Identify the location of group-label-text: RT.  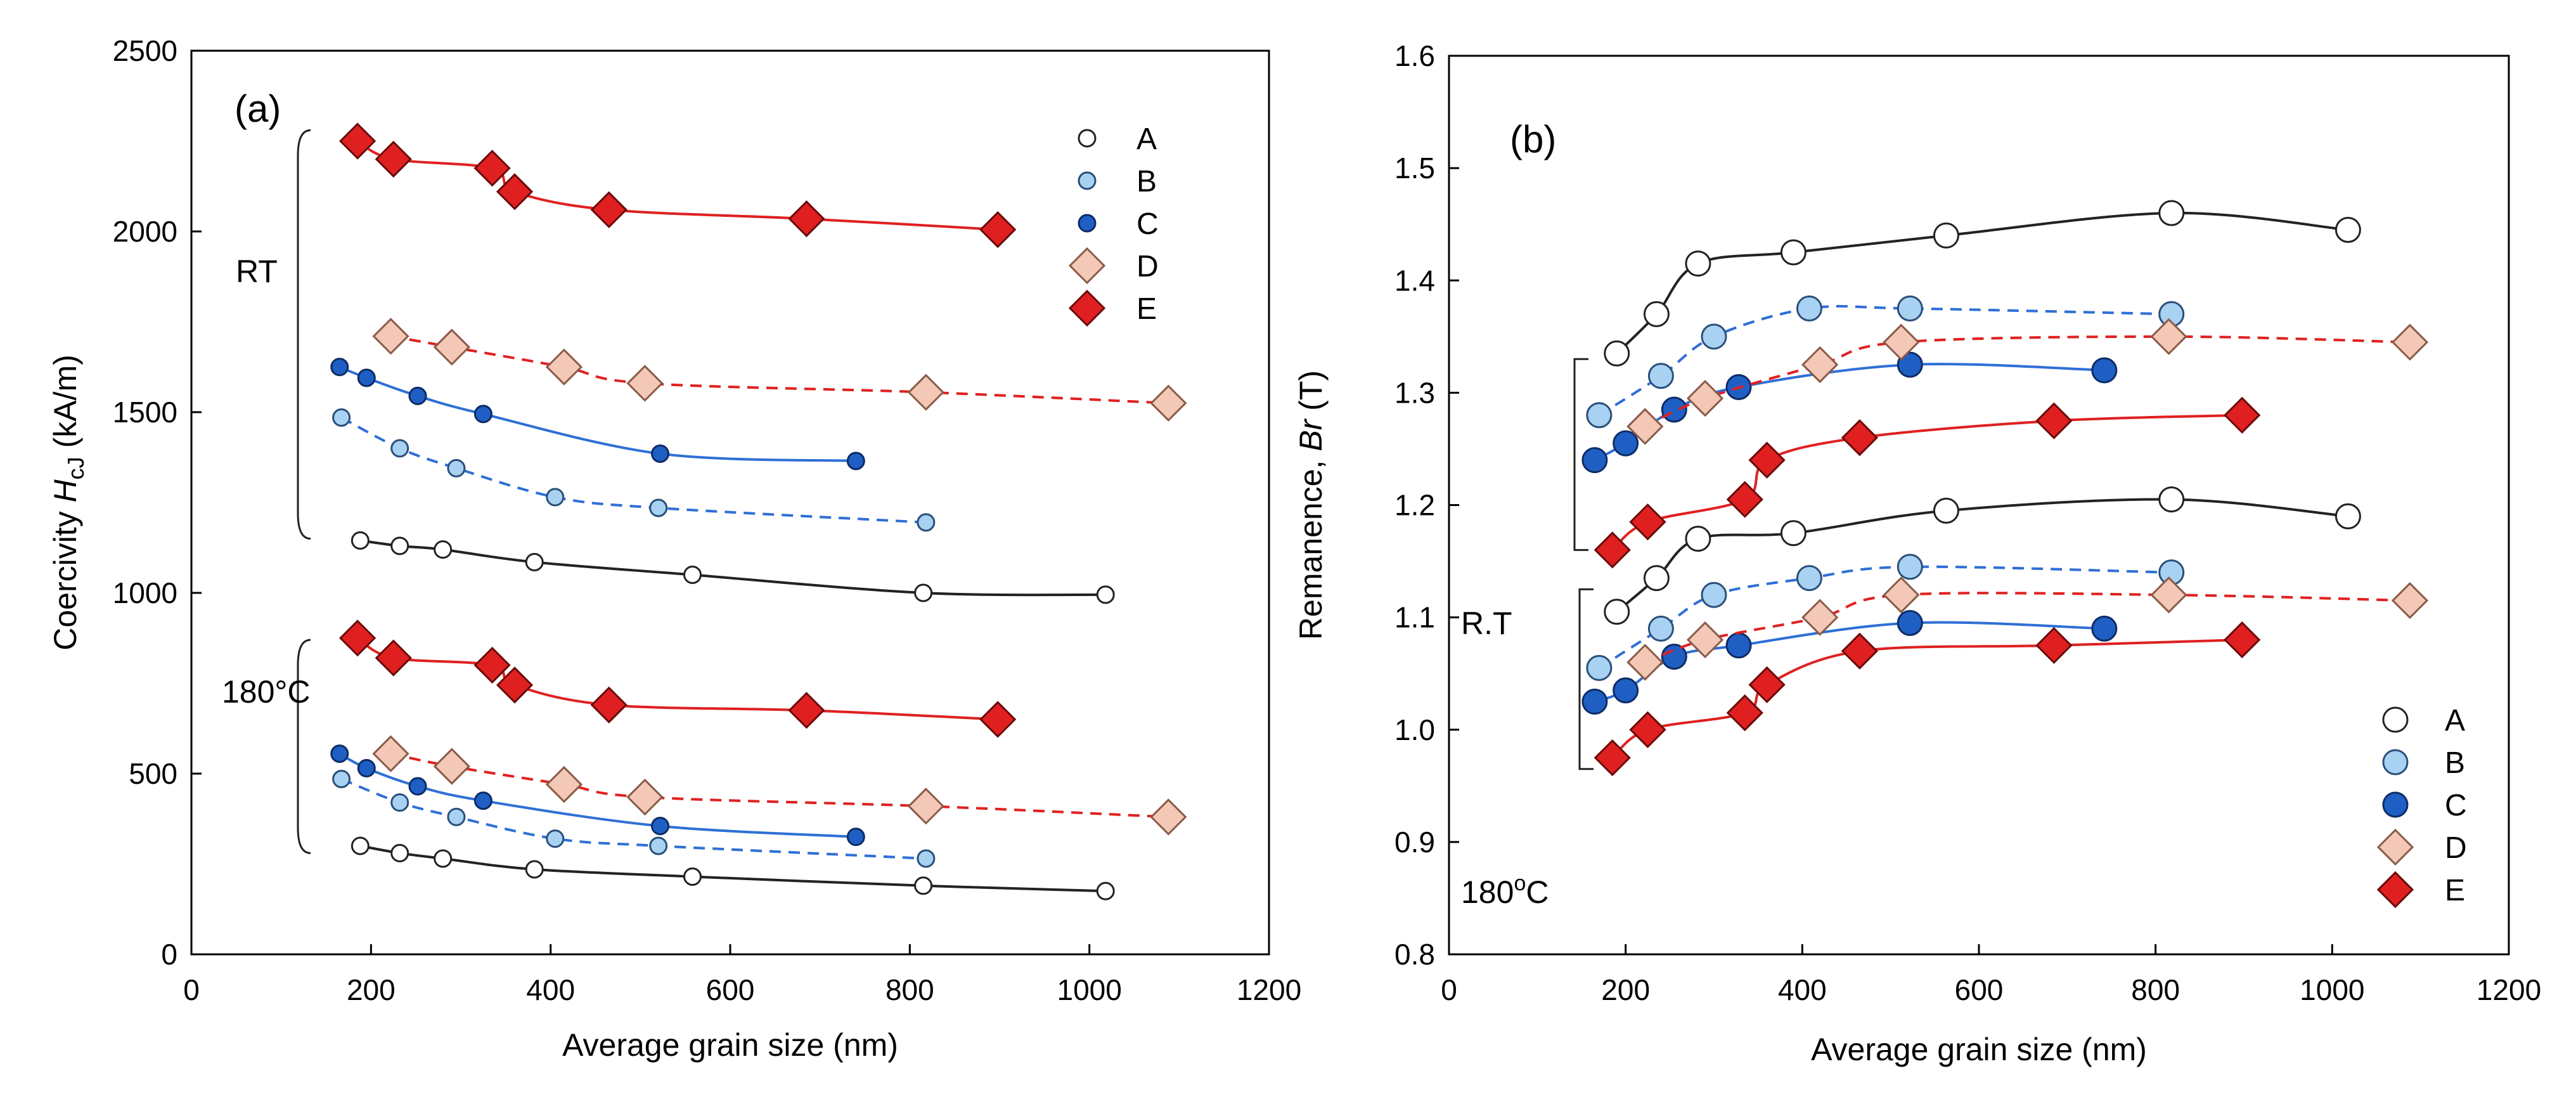
(257, 272).